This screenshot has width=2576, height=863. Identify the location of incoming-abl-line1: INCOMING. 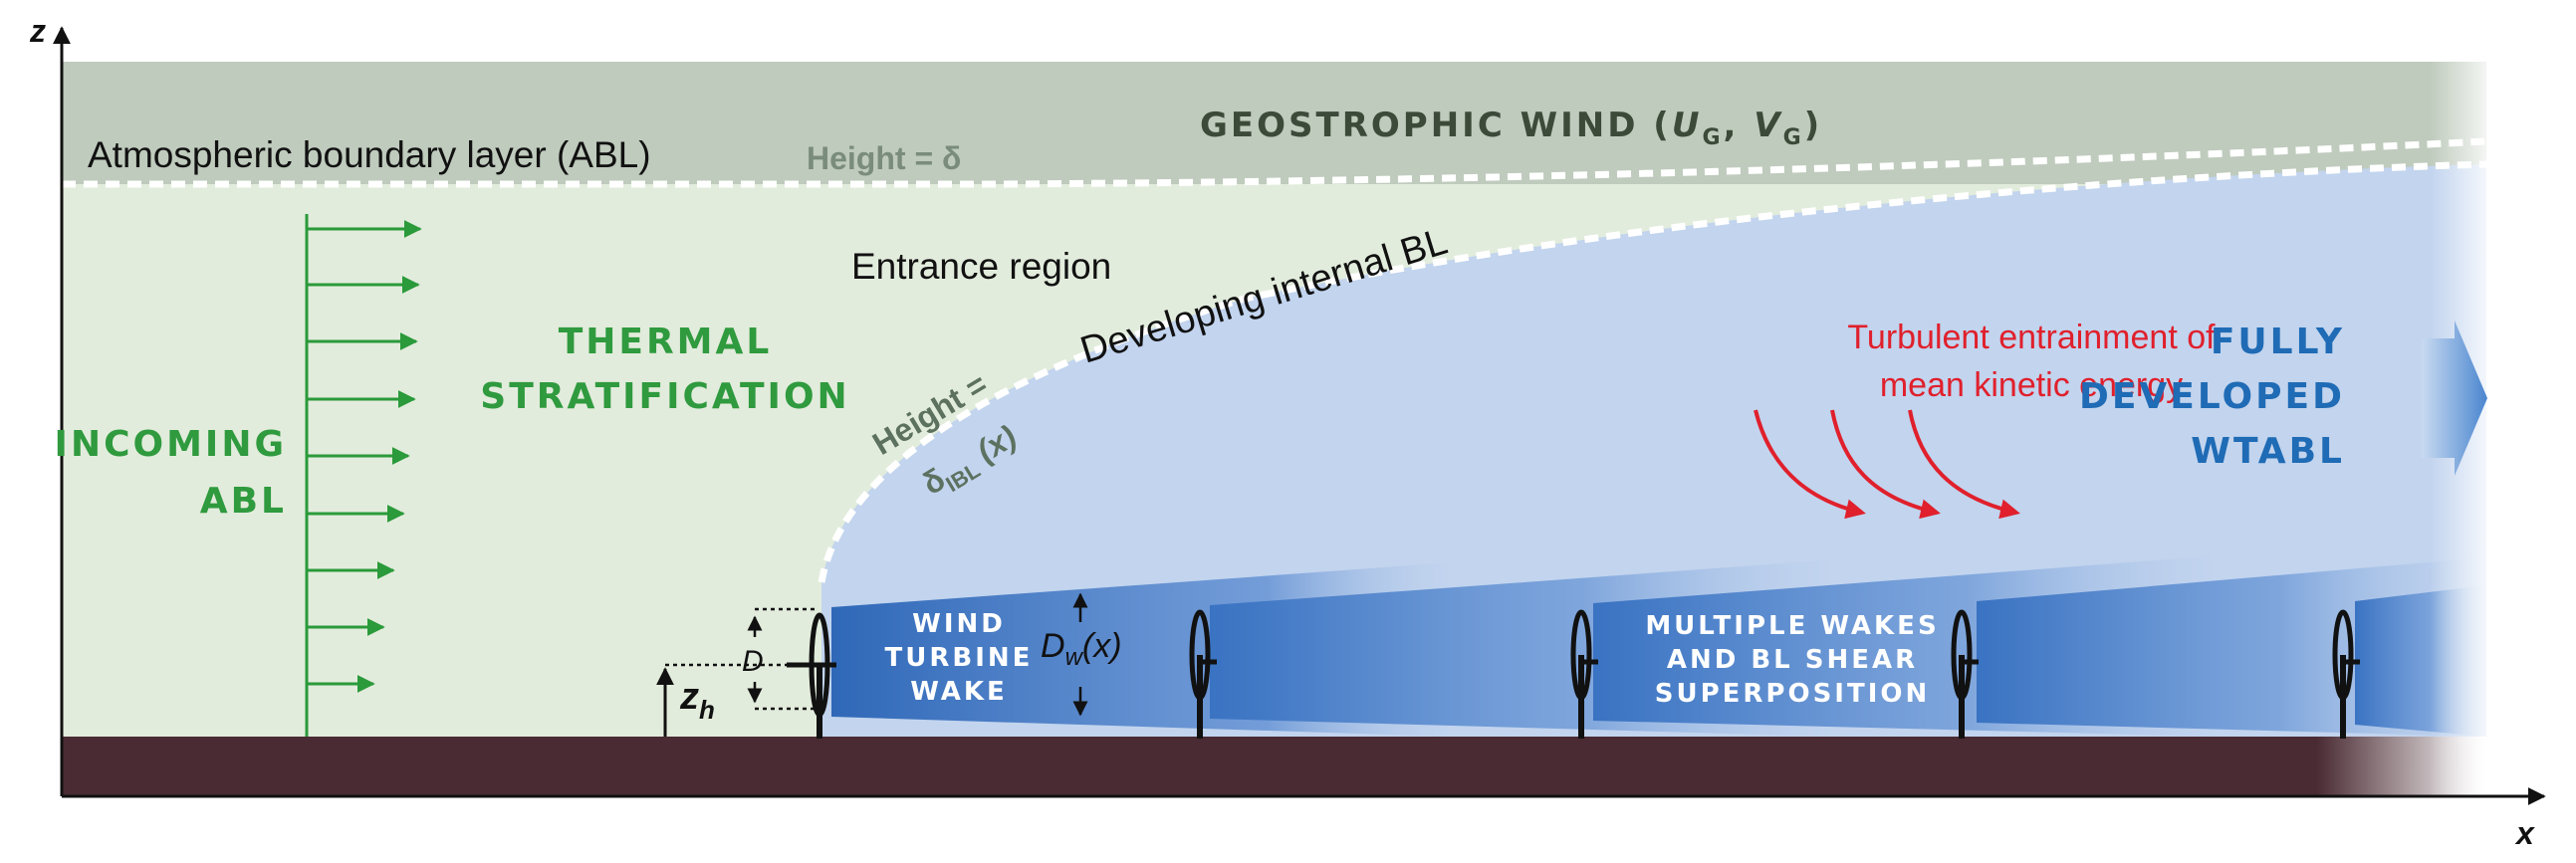
(171, 445).